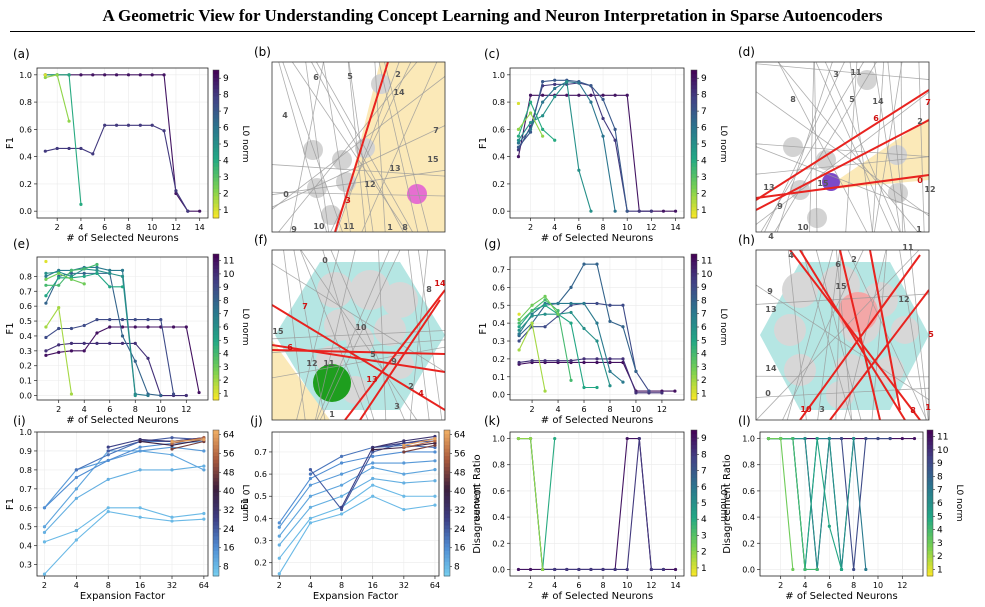 The width and height of the screenshot is (985, 607). Describe the element at coordinates (940, 491) in the screenshot. I see `colorbar-tick-label: 7` at that location.